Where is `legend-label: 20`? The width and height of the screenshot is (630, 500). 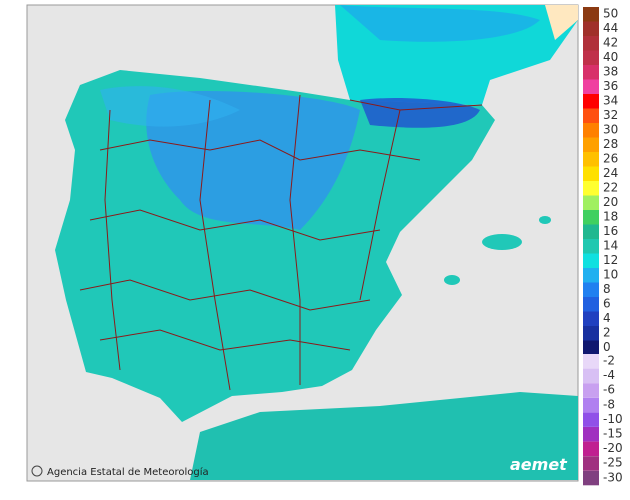 legend-label: 20 is located at coordinates (610, 202).